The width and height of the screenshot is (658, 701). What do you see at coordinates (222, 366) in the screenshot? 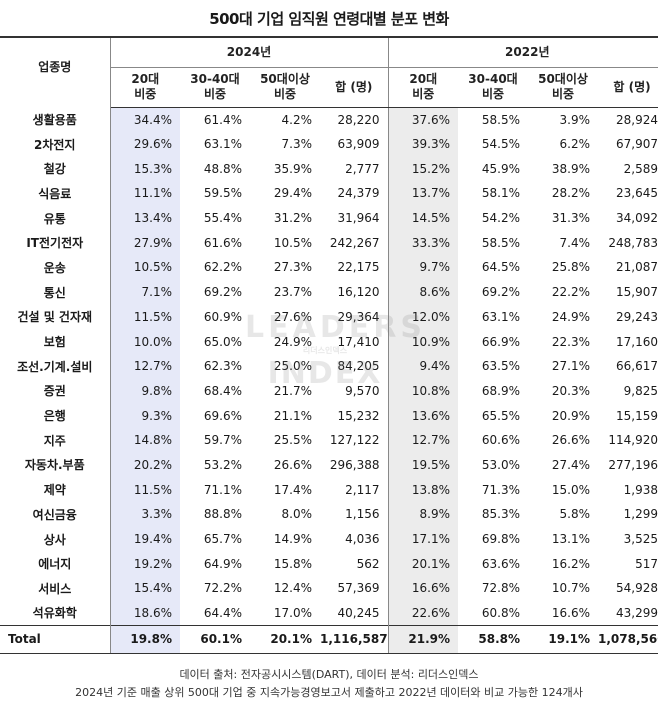
I see `table-cell: 62.3%` at bounding box center [222, 366].